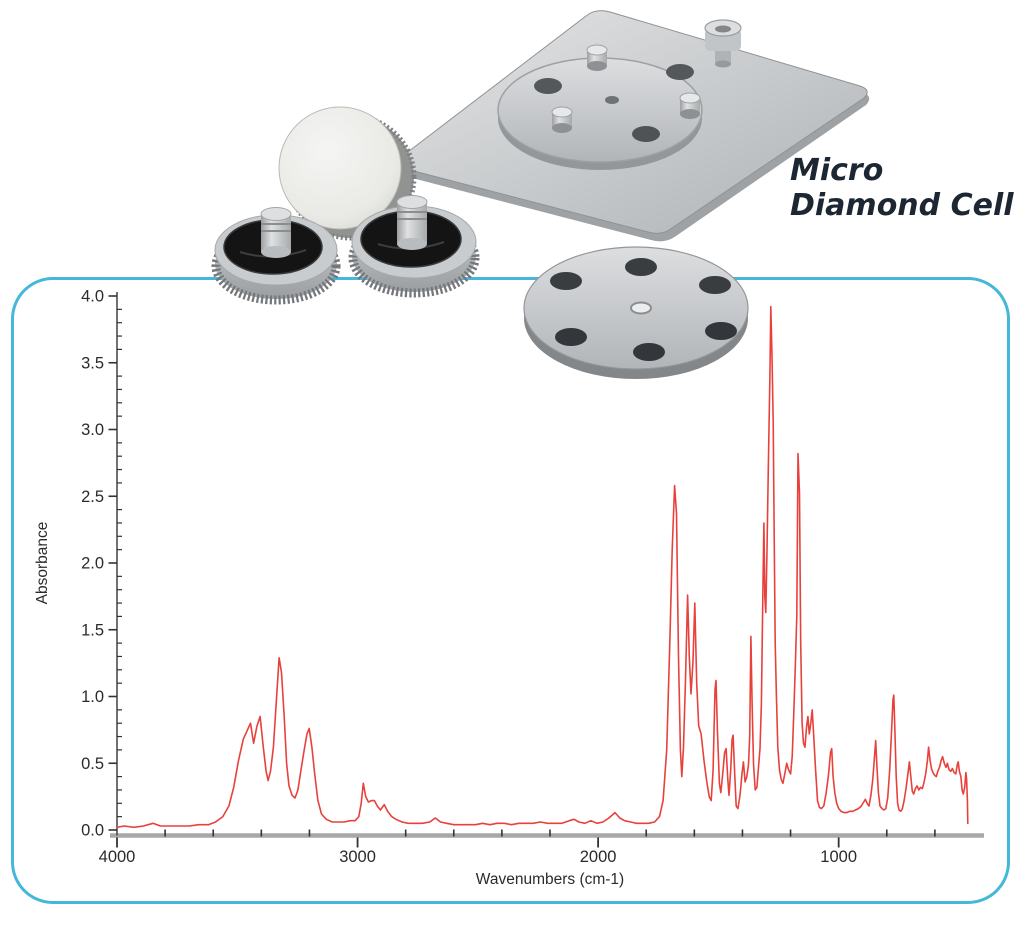 Image resolution: width=1024 pixels, height=925 pixels. What do you see at coordinates (347, 173) in the screenshot?
I see `polished-disc-photo` at bounding box center [347, 173].